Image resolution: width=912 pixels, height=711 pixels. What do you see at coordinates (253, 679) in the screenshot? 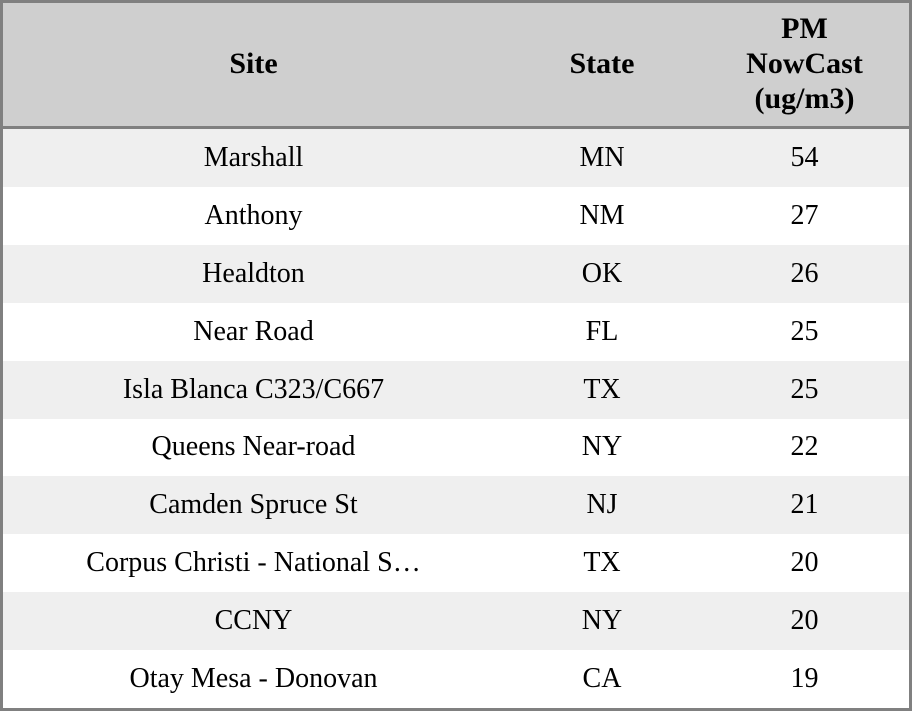
I see `cell-site: Otay Mesa - Donovan` at bounding box center [253, 679].